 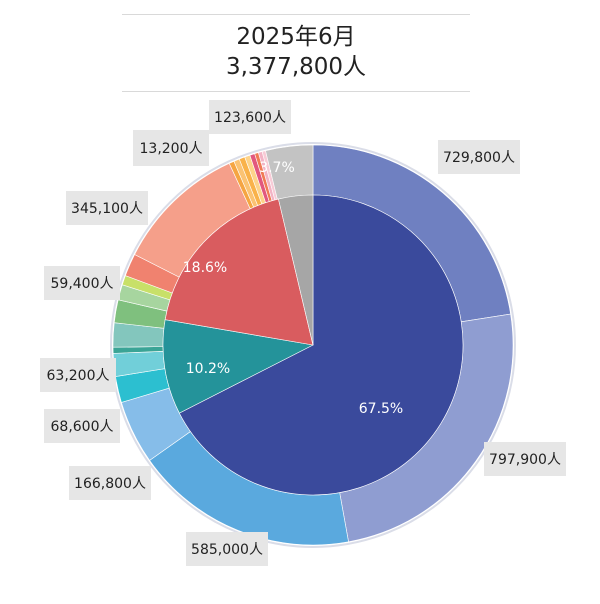 I want to click on inner-pct-label-2: 18.6%, so click(x=205, y=268).